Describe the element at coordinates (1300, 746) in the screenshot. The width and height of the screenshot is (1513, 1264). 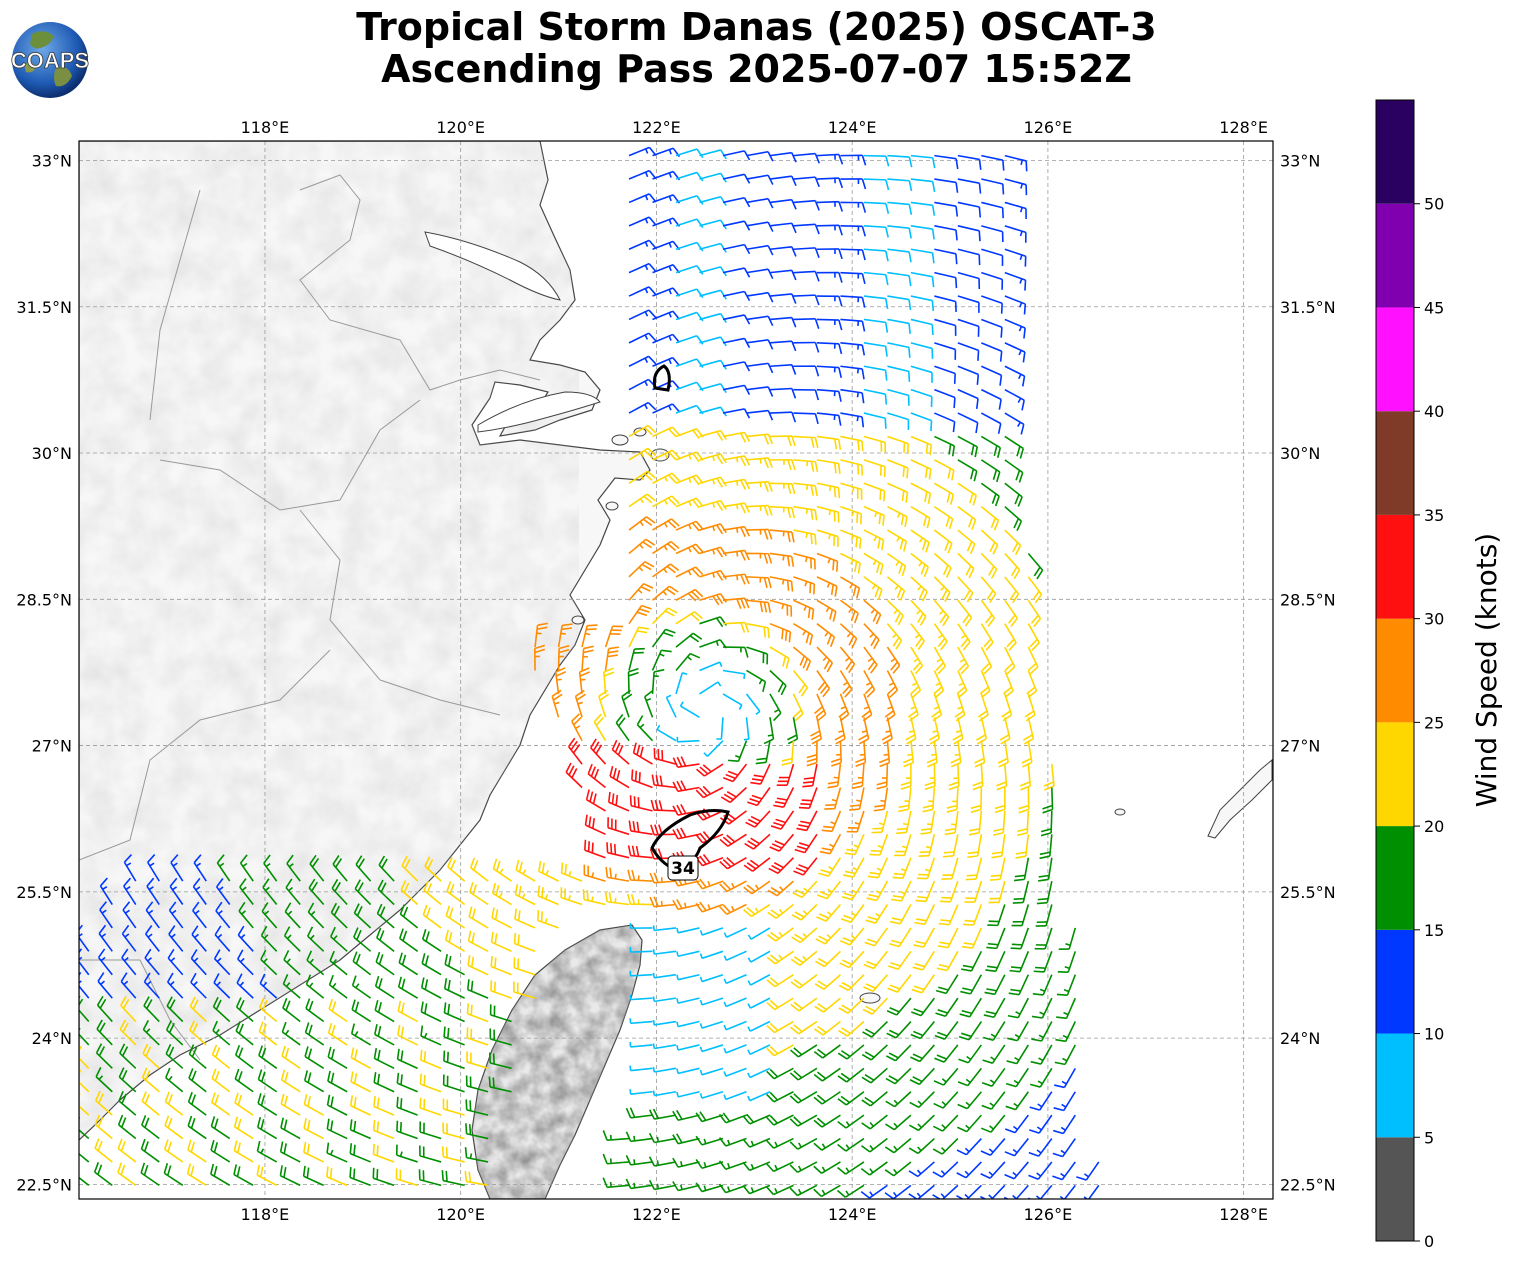
I see `lat-tick-label-right: 27°N` at that location.